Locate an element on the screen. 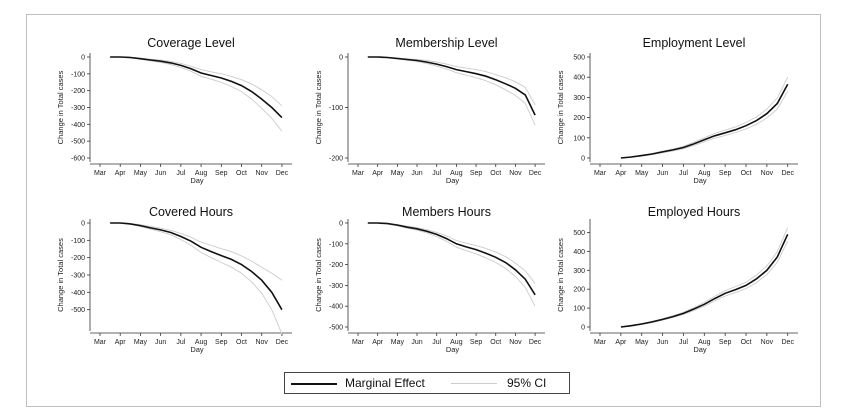 The width and height of the screenshot is (847, 412). y-tick-label: -600 is located at coordinates (78, 159).